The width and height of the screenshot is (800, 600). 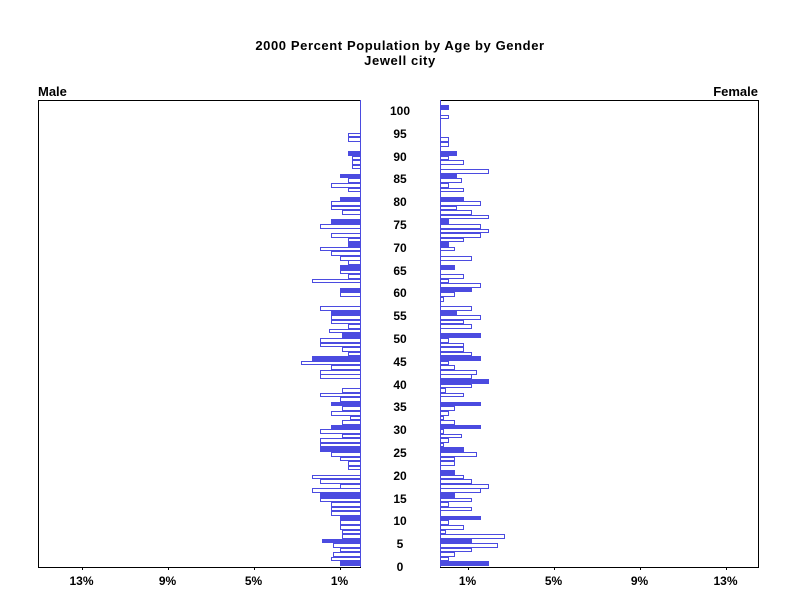 What do you see at coordinates (400, 225) in the screenshot?
I see `age-tick-label-75: 75` at bounding box center [400, 225].